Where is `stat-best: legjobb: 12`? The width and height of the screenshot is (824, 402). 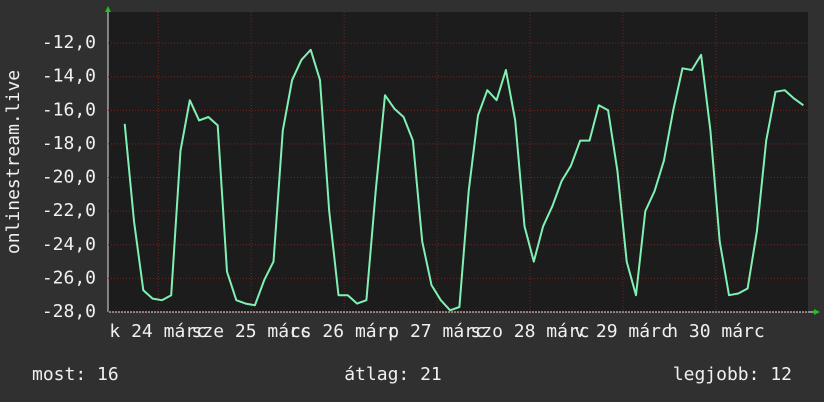 stat-best: legjobb: 12 is located at coordinates (732, 374).